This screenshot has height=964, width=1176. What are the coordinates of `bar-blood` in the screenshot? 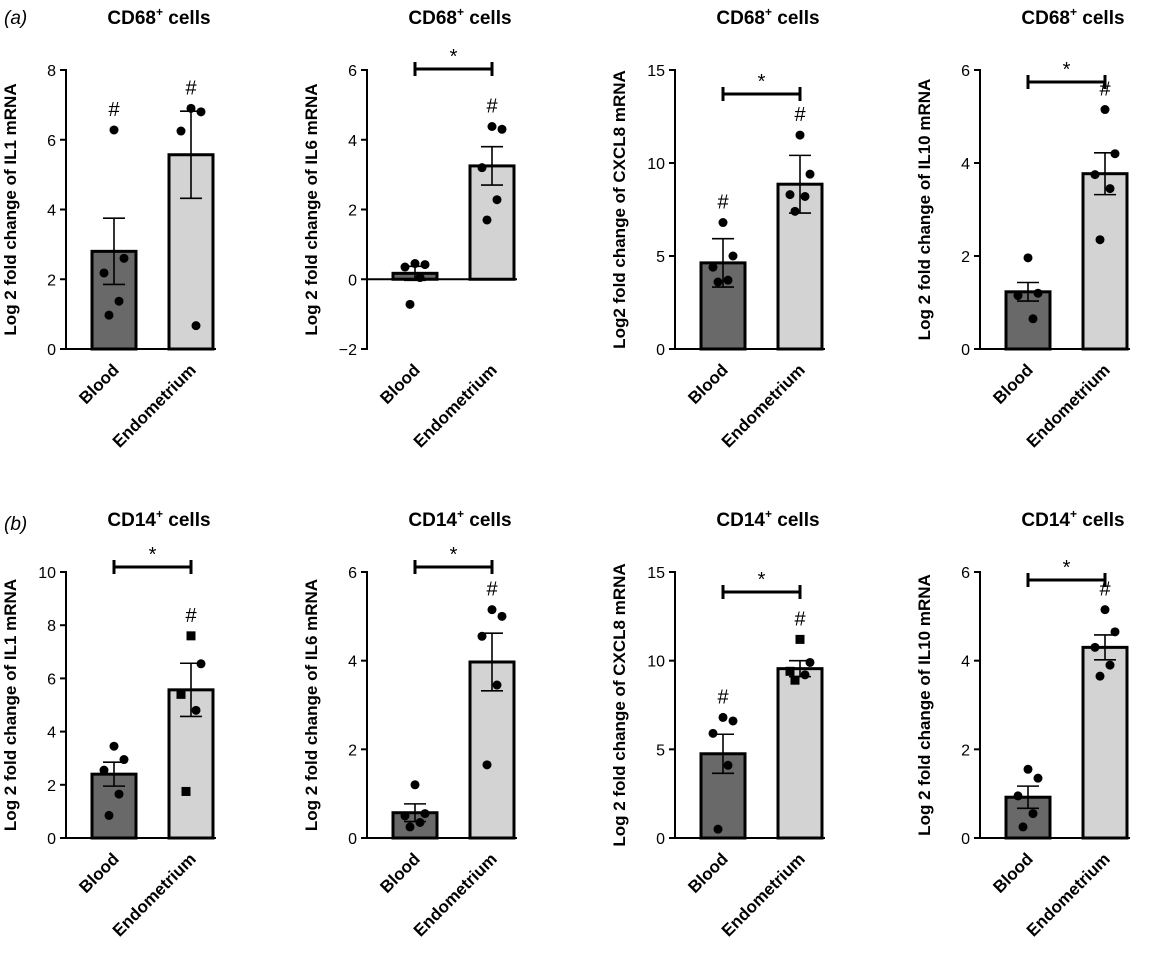 It's located at (1028, 817).